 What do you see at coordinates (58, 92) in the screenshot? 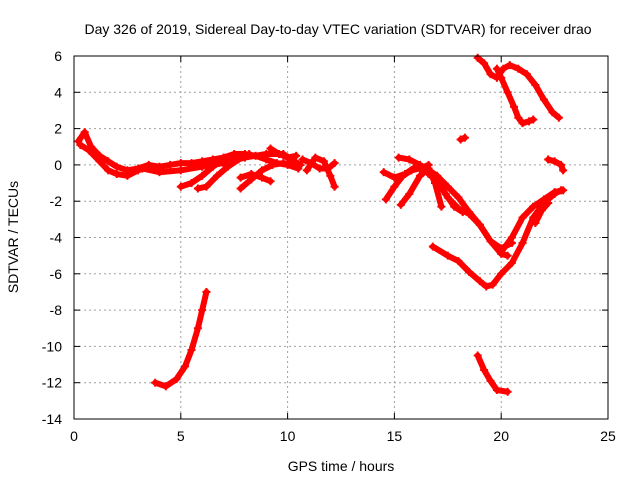
I see `y-tick-label: 4` at bounding box center [58, 92].